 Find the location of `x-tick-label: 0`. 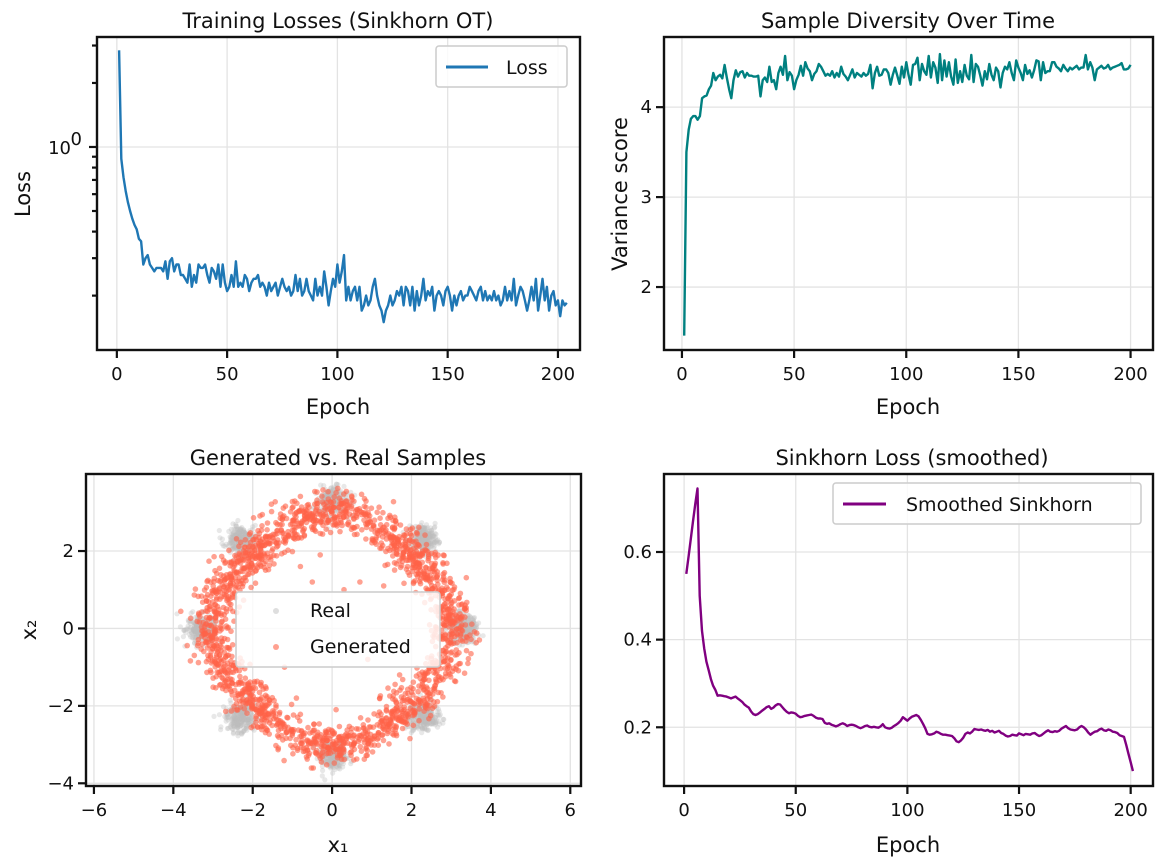

x-tick-label: 0 is located at coordinates (331, 810).